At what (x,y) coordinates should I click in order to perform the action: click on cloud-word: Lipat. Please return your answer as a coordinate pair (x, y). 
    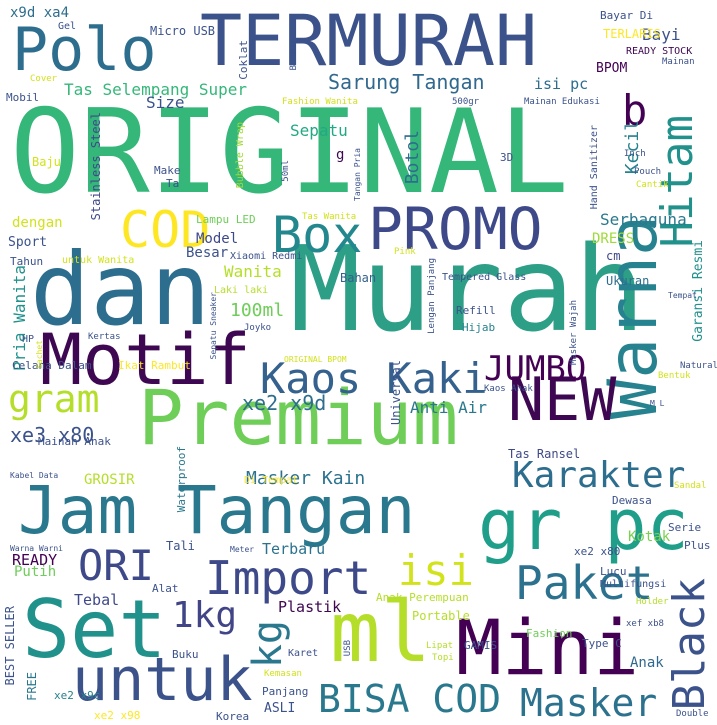
    Looking at the image, I should click on (440, 646).